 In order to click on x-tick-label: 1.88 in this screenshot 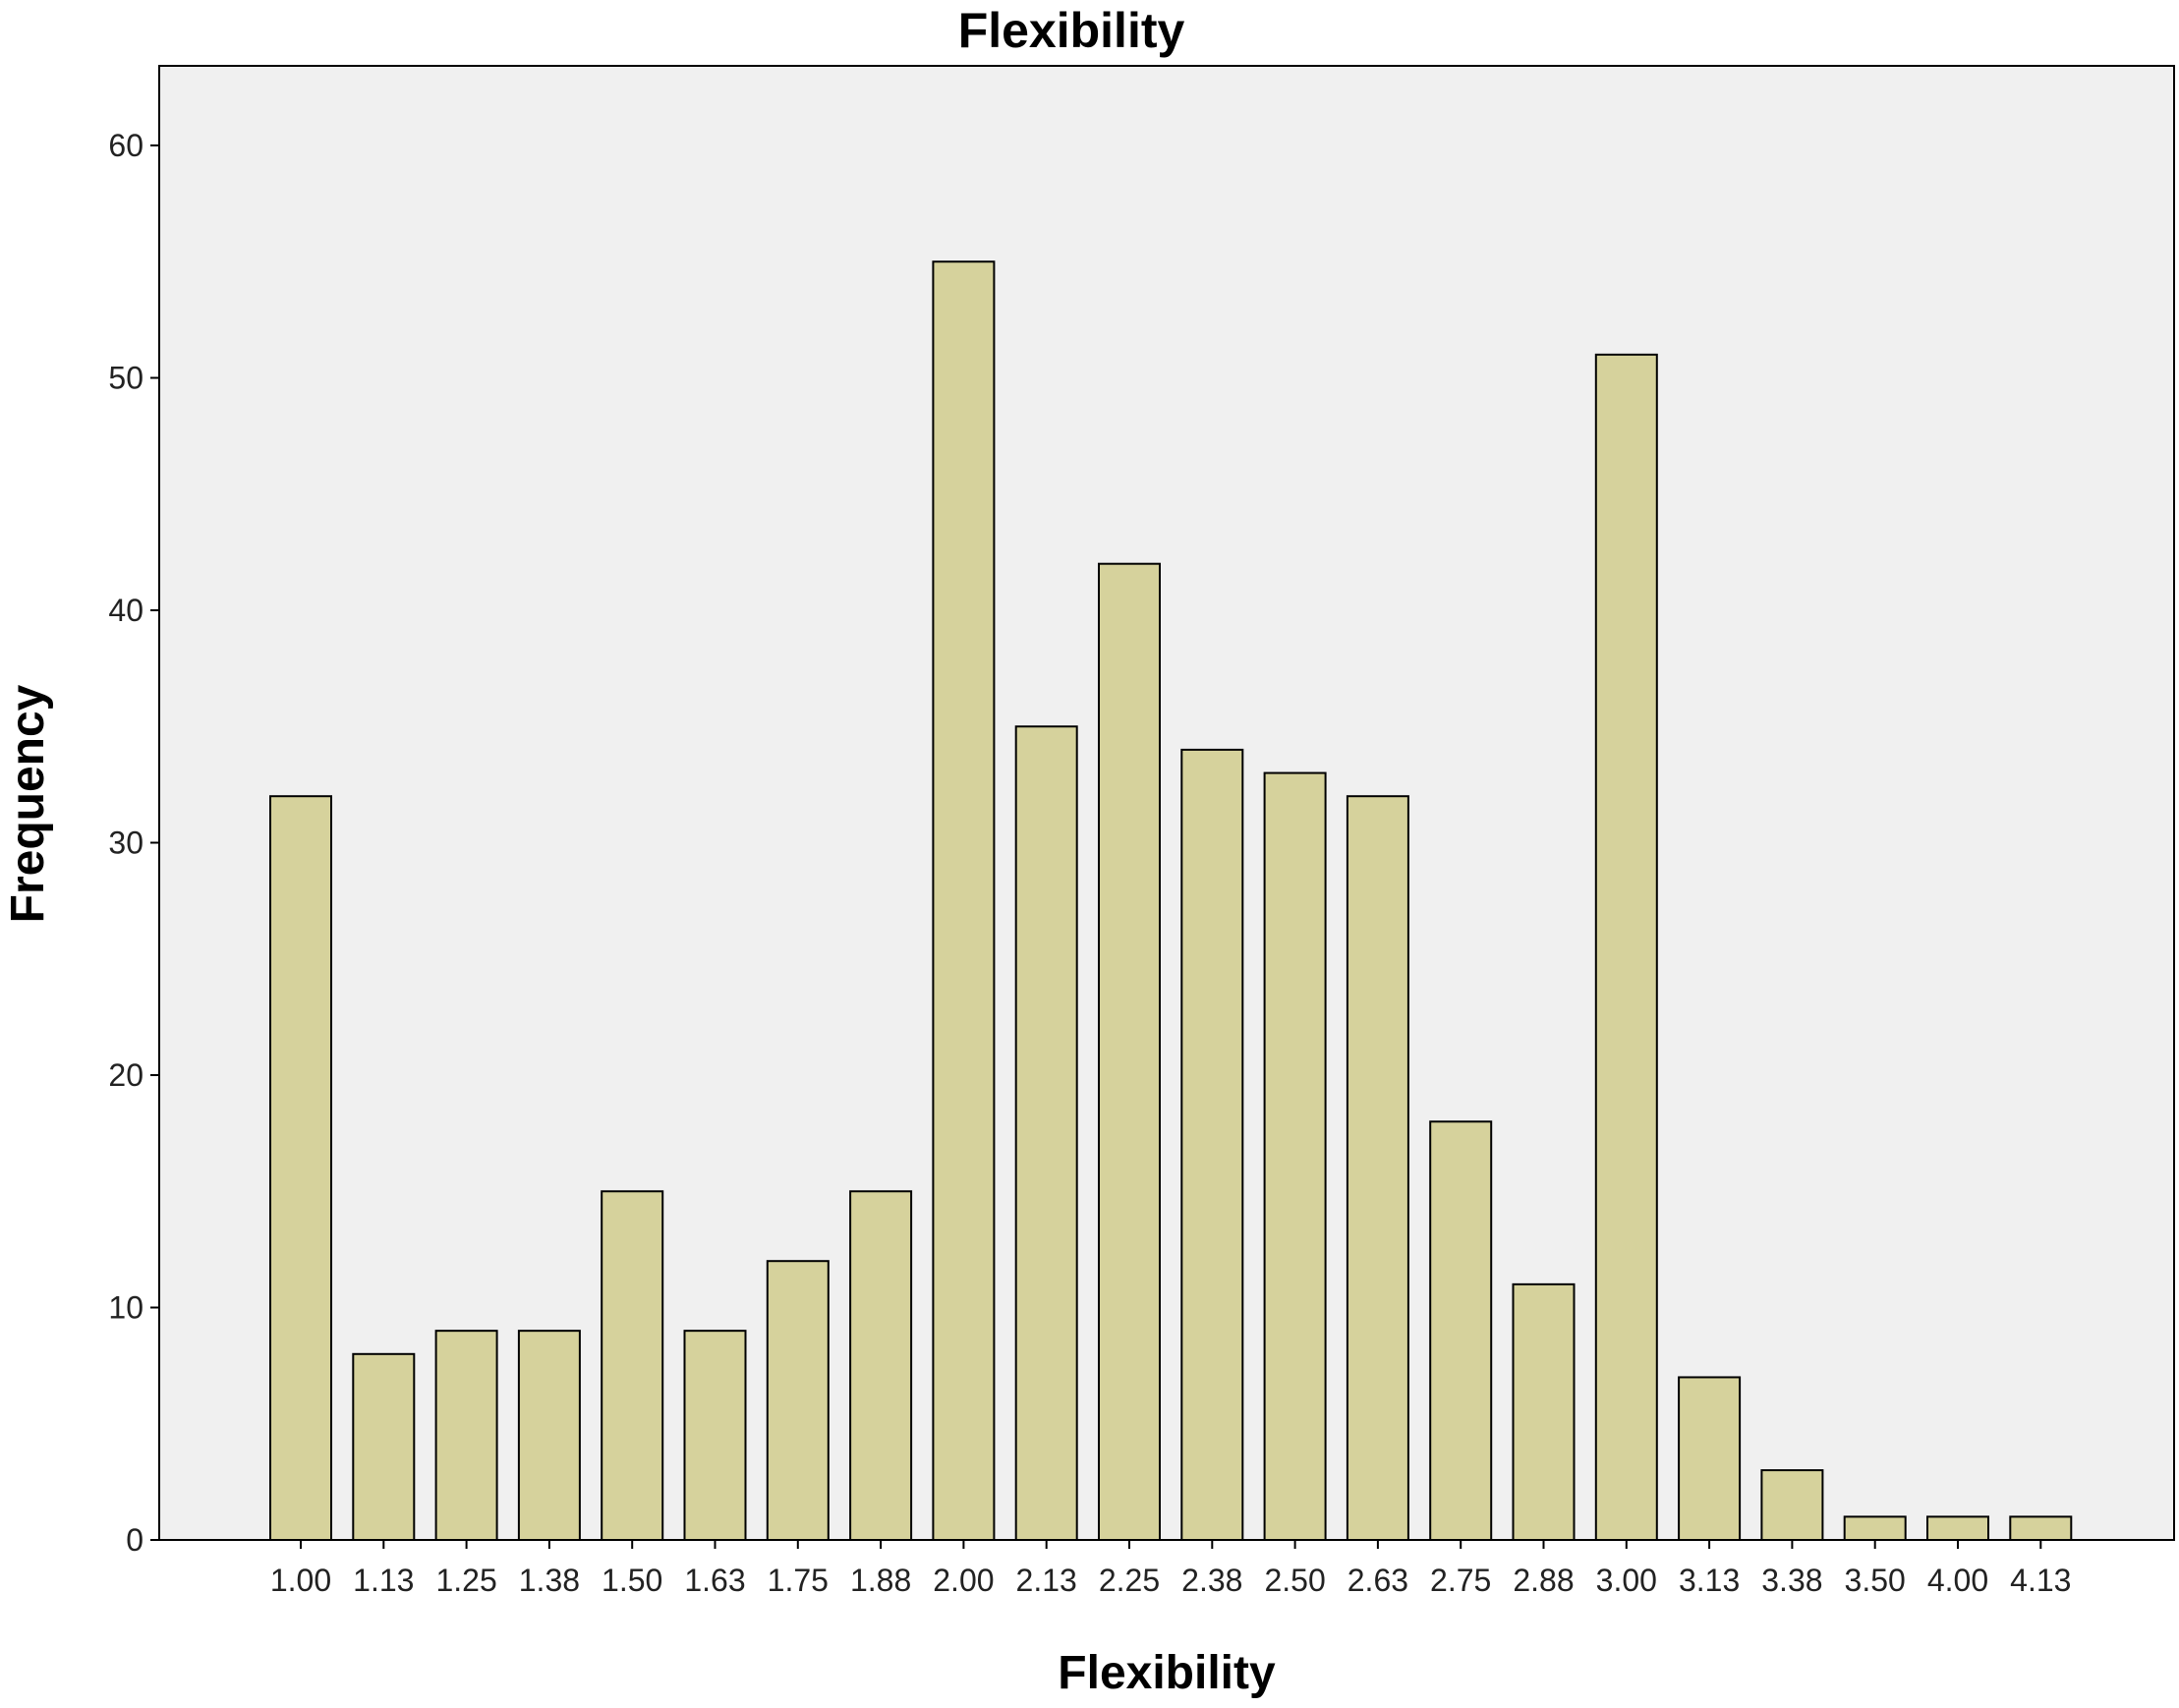, I will do `click(880, 1580)`.